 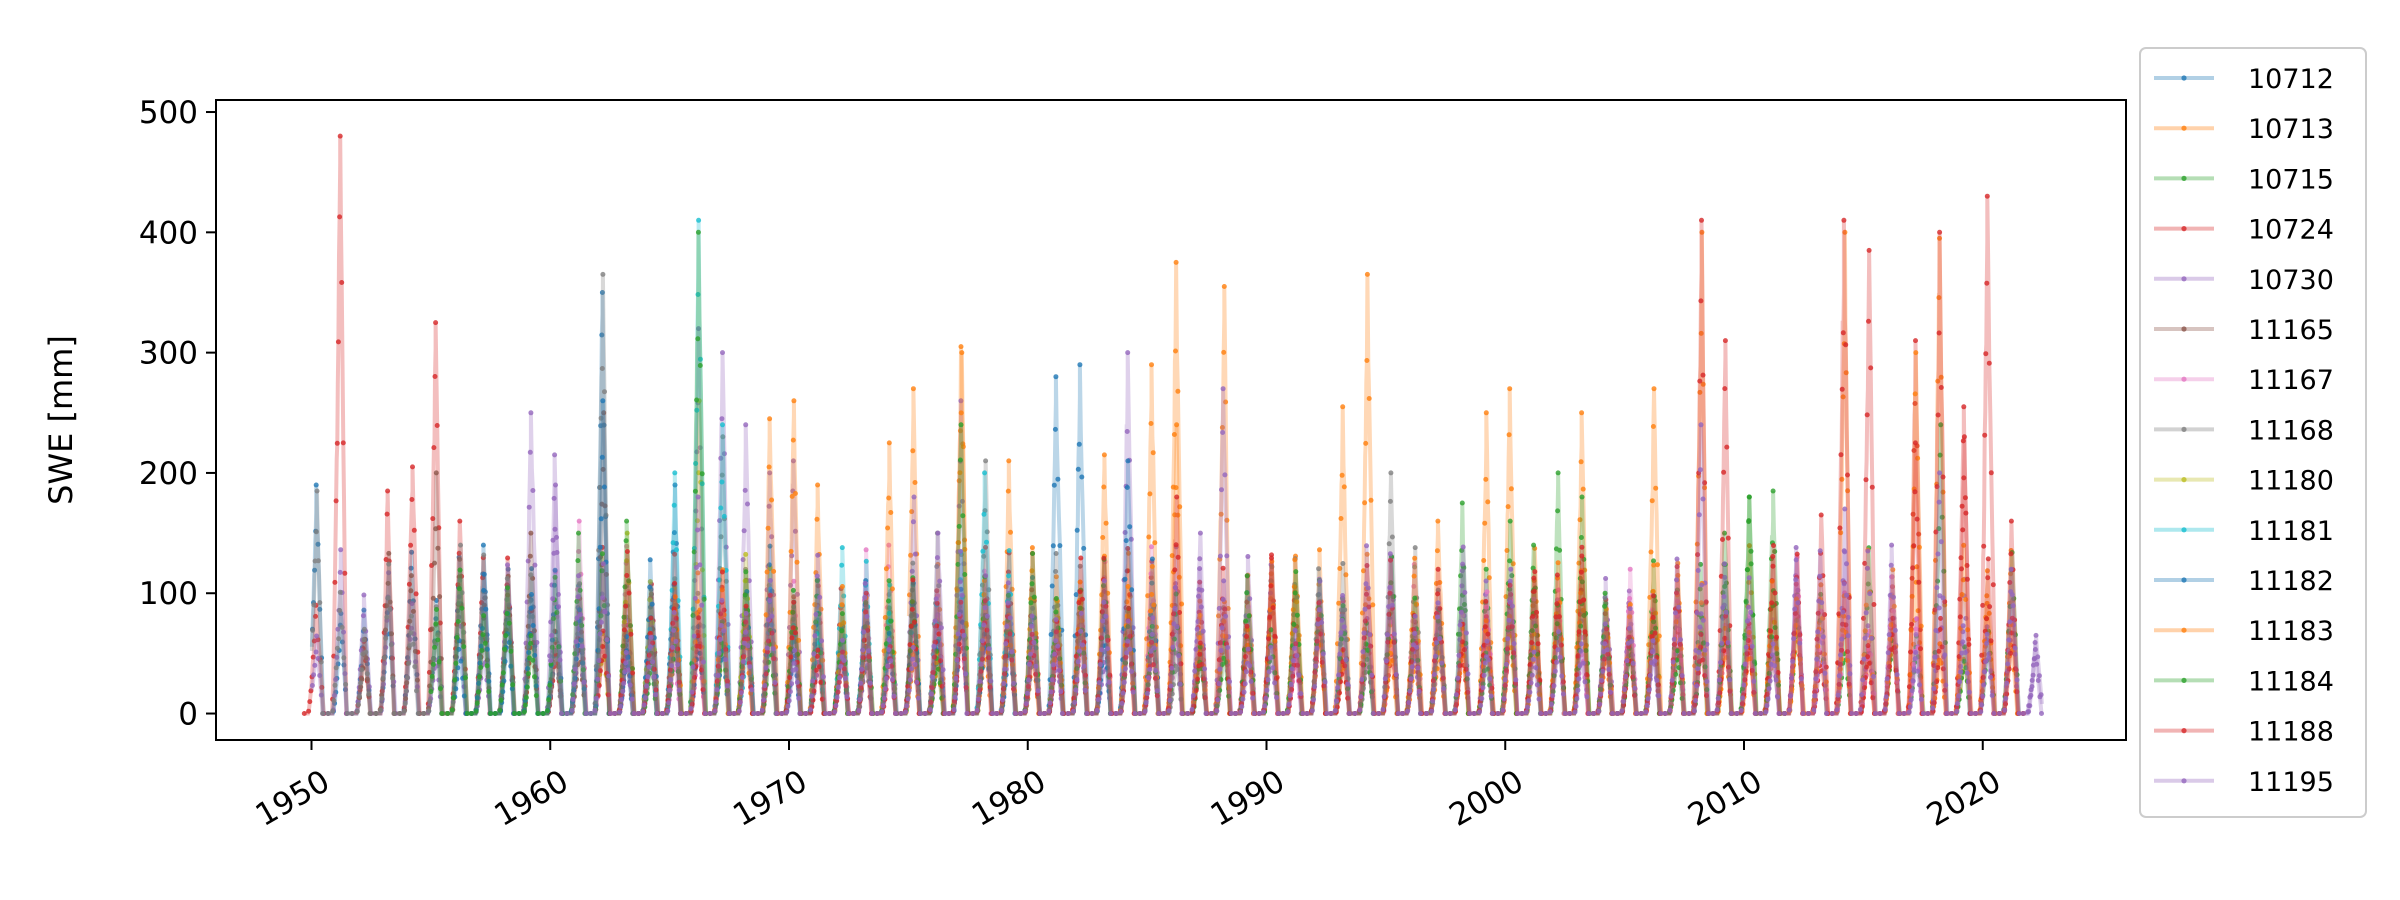 What do you see at coordinates (2244, 129) in the screenshot?
I see `legend-item-10713: 10713` at bounding box center [2244, 129].